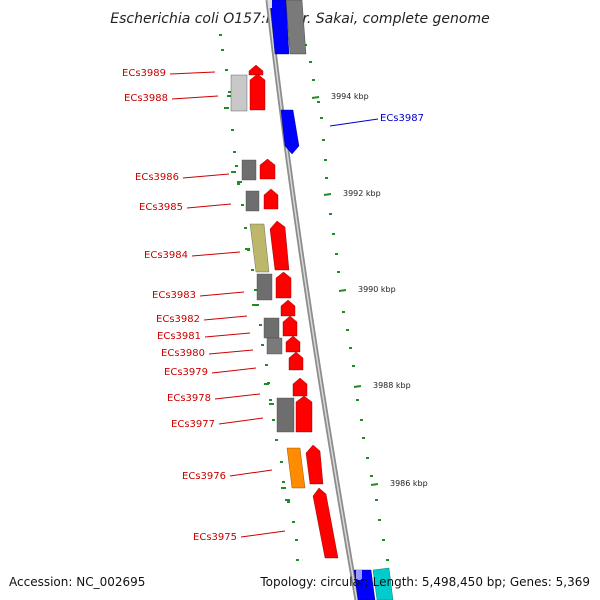 The width and height of the screenshot is (600, 600). Describe the element at coordinates (166, 255) in the screenshot. I see `gene-label: ECs3984` at that location.